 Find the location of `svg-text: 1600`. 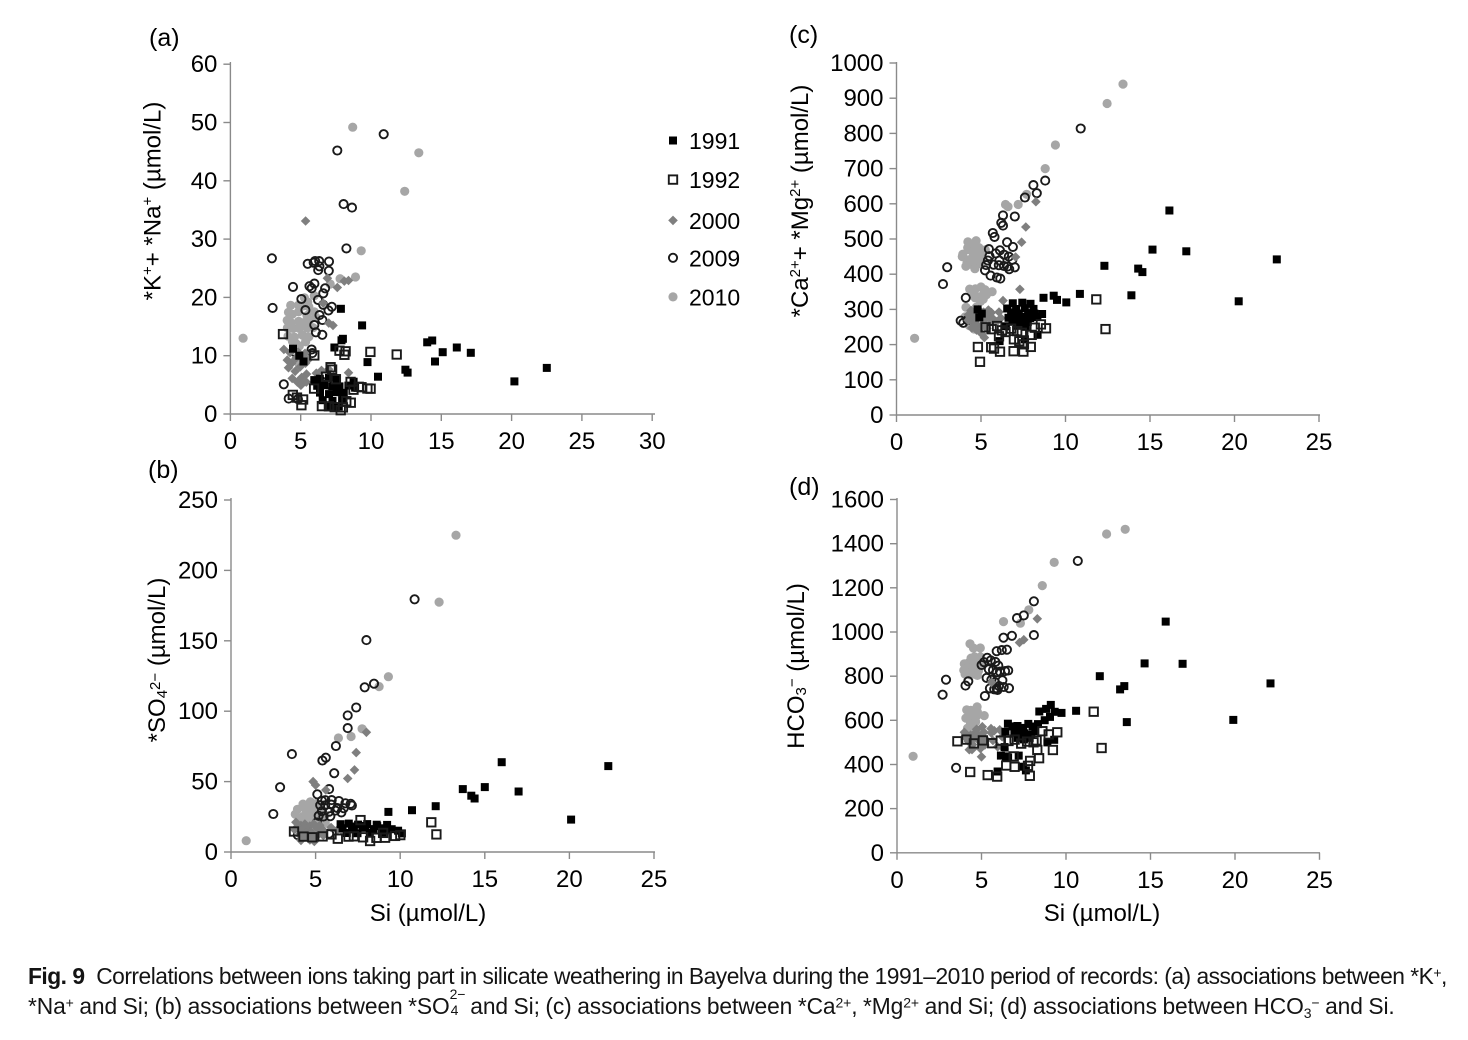

svg-text: 1600 is located at coordinates (857, 500).